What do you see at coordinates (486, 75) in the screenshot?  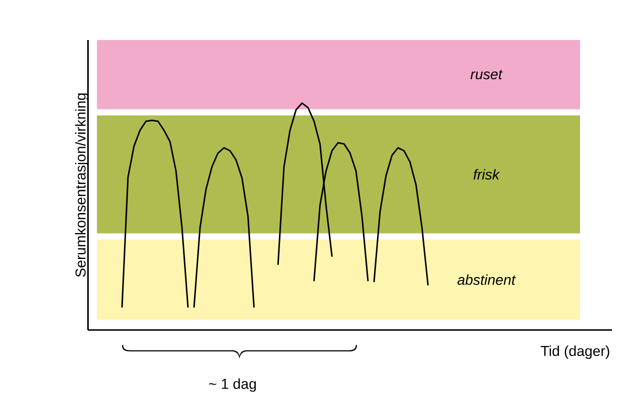 I see `band-label: ruset` at bounding box center [486, 75].